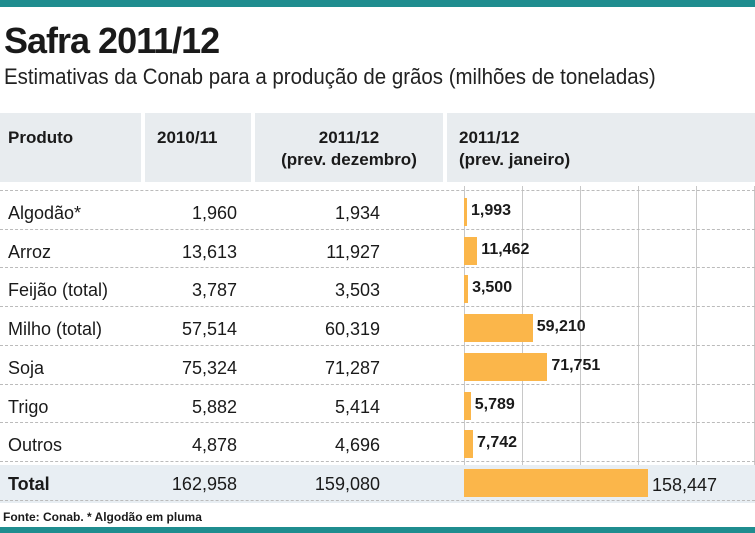  What do you see at coordinates (26, 367) in the screenshot?
I see `cell-produto: Soja` at bounding box center [26, 367].